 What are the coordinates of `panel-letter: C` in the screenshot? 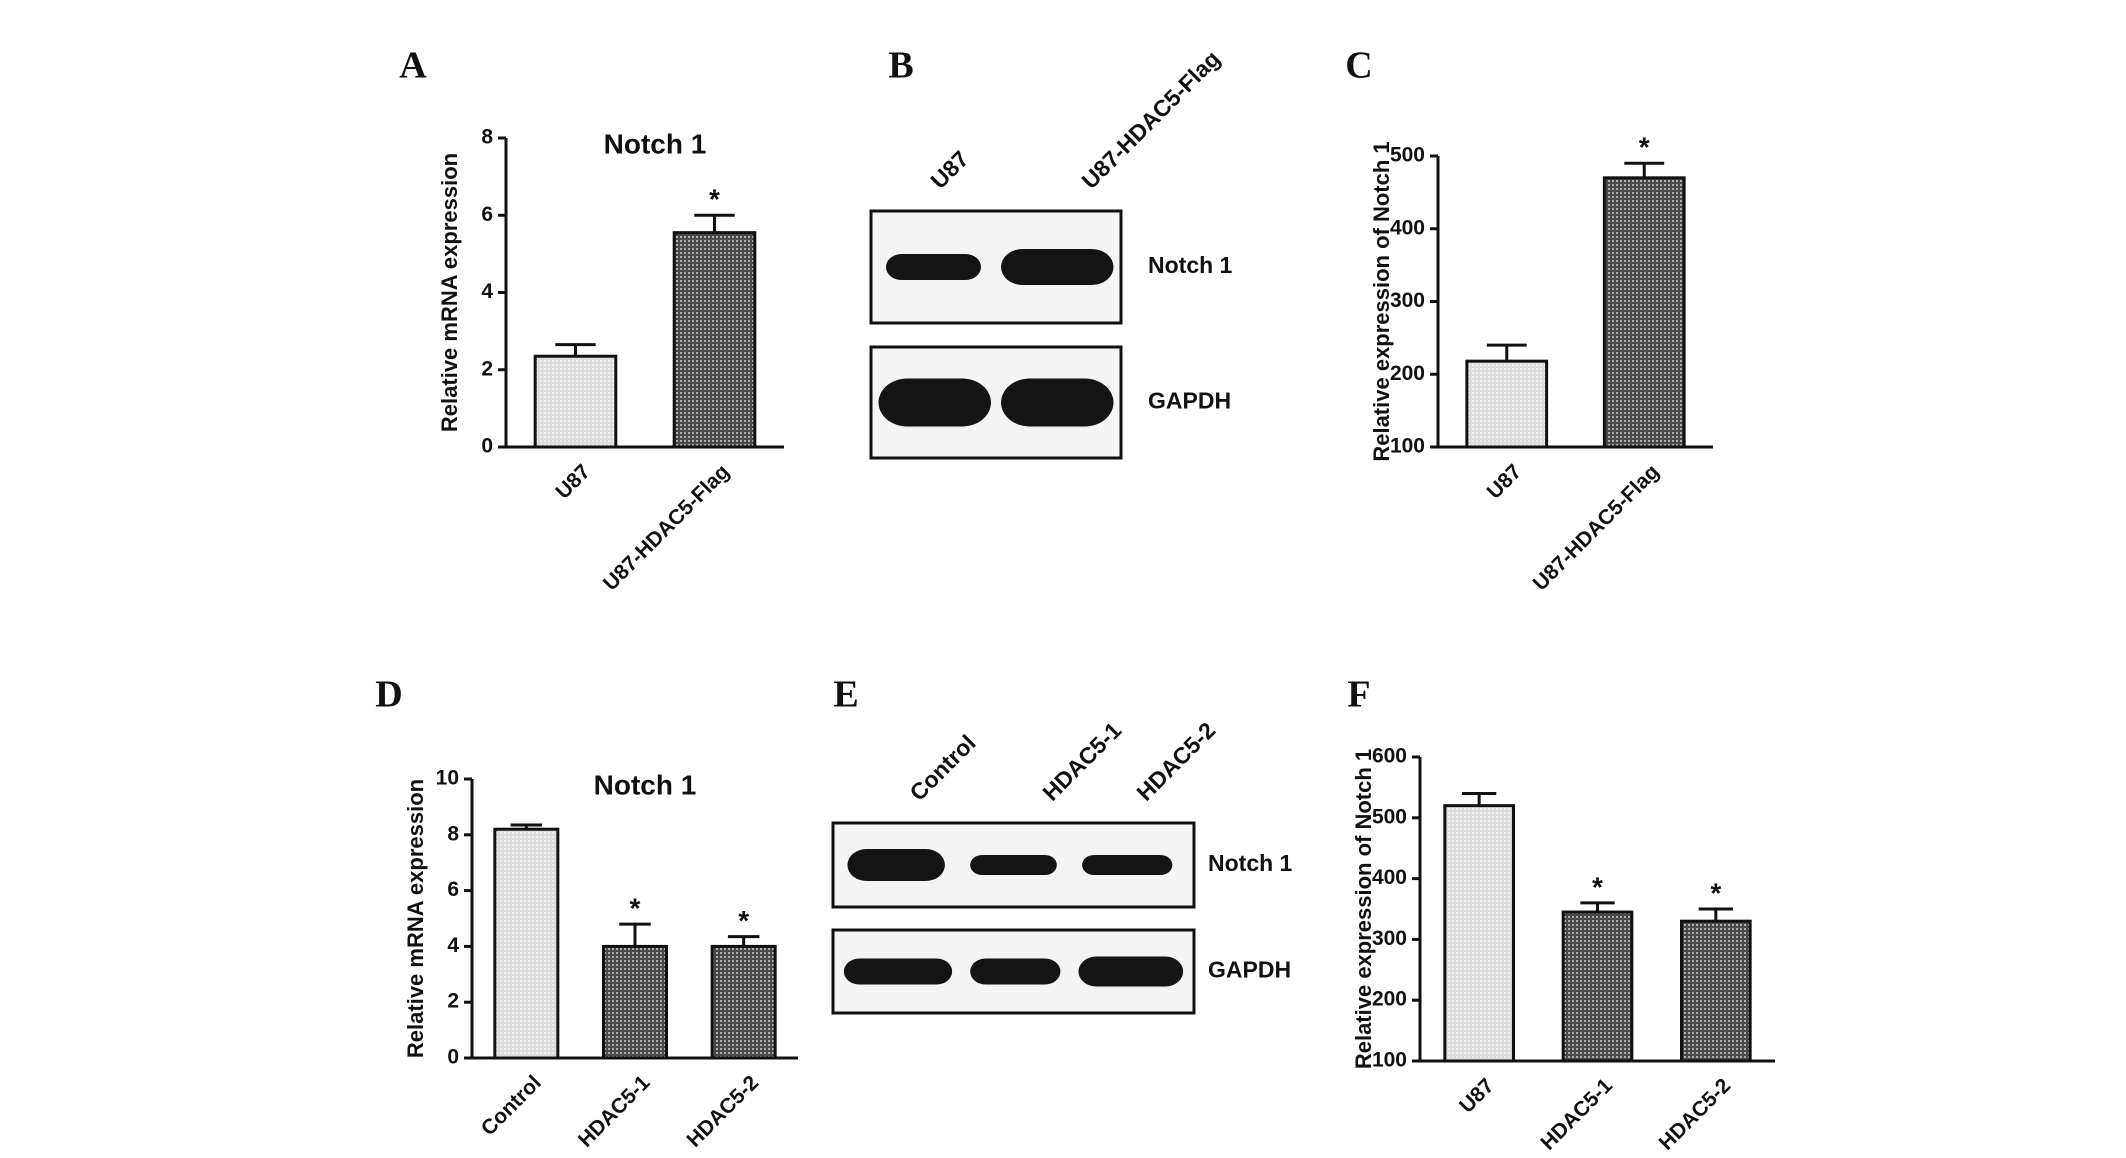 It's located at (1358, 66).